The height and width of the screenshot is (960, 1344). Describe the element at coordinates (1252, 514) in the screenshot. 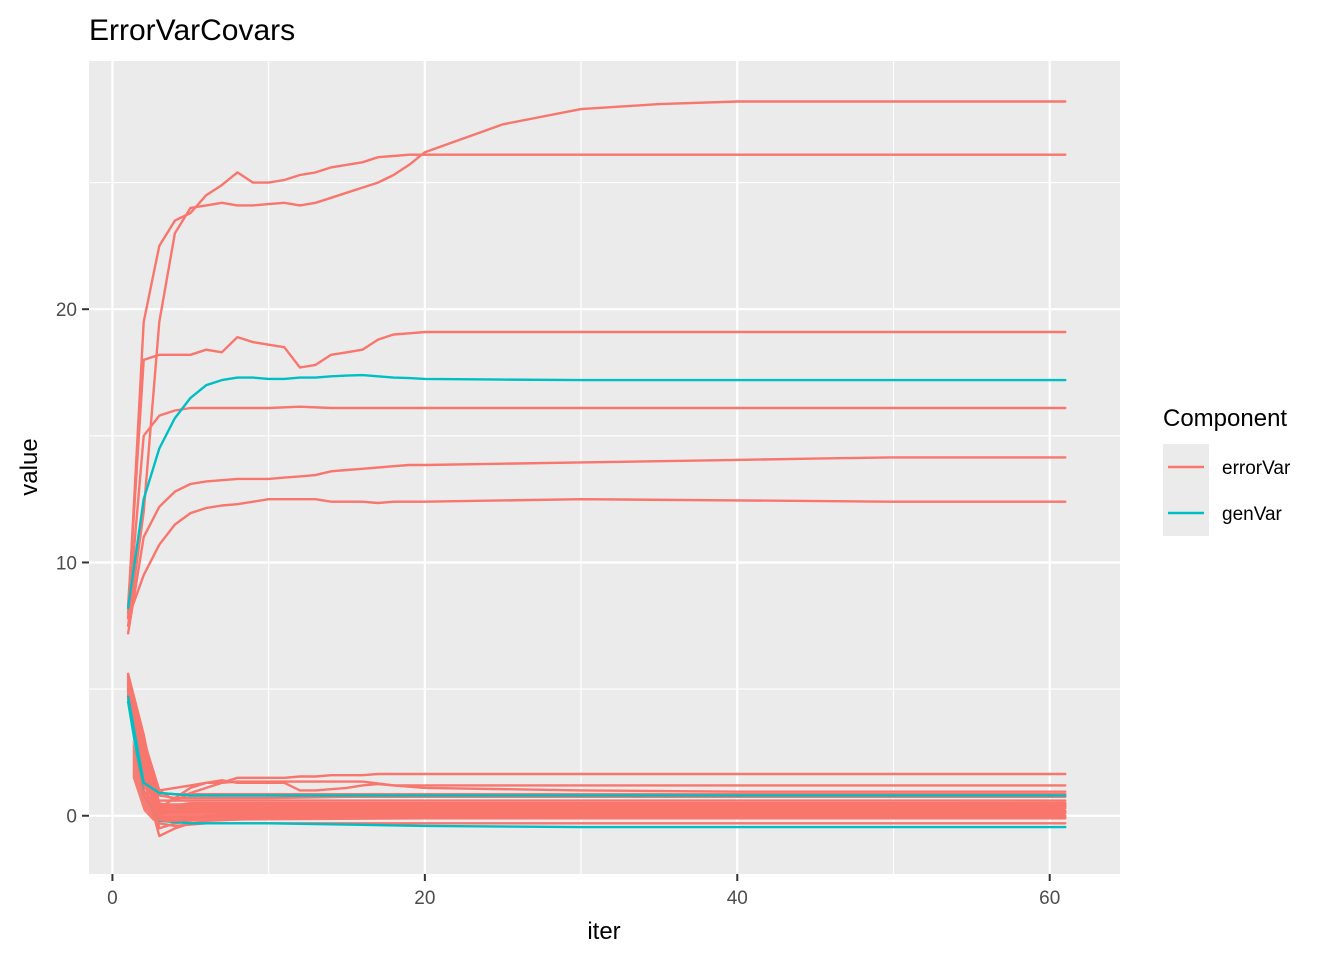

I see `legend-label-genVar: genVar` at that location.